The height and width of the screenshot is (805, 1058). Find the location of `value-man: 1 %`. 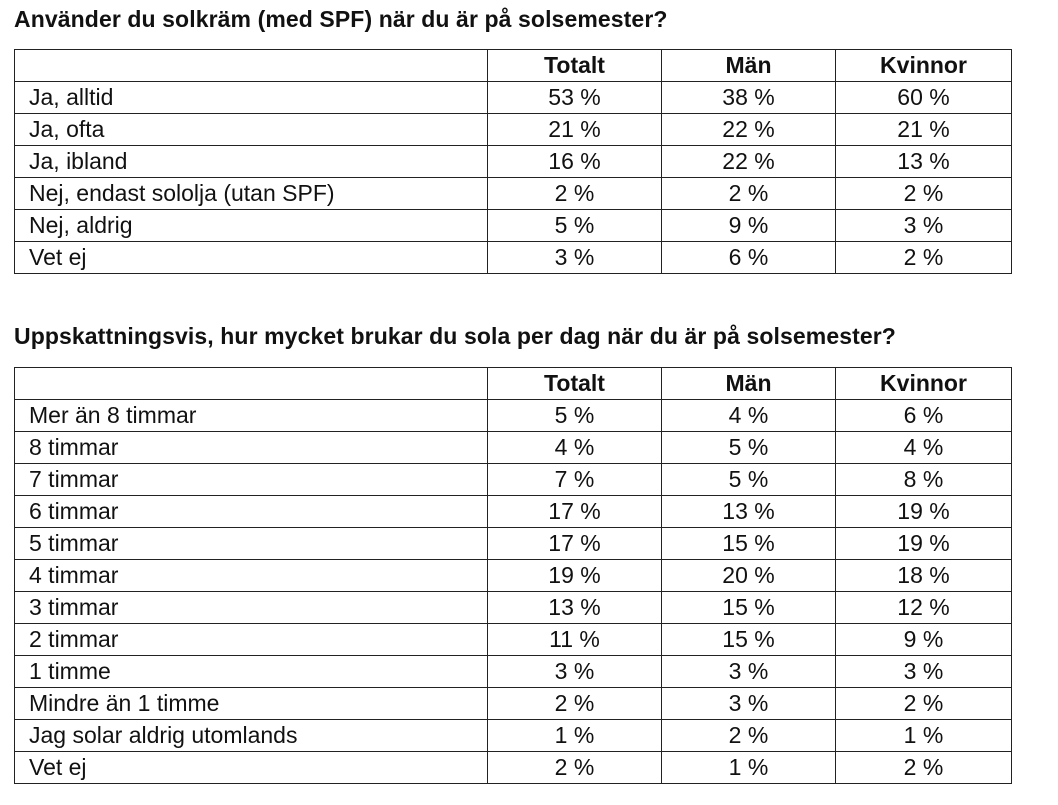

value-man: 1 % is located at coordinates (748, 767).